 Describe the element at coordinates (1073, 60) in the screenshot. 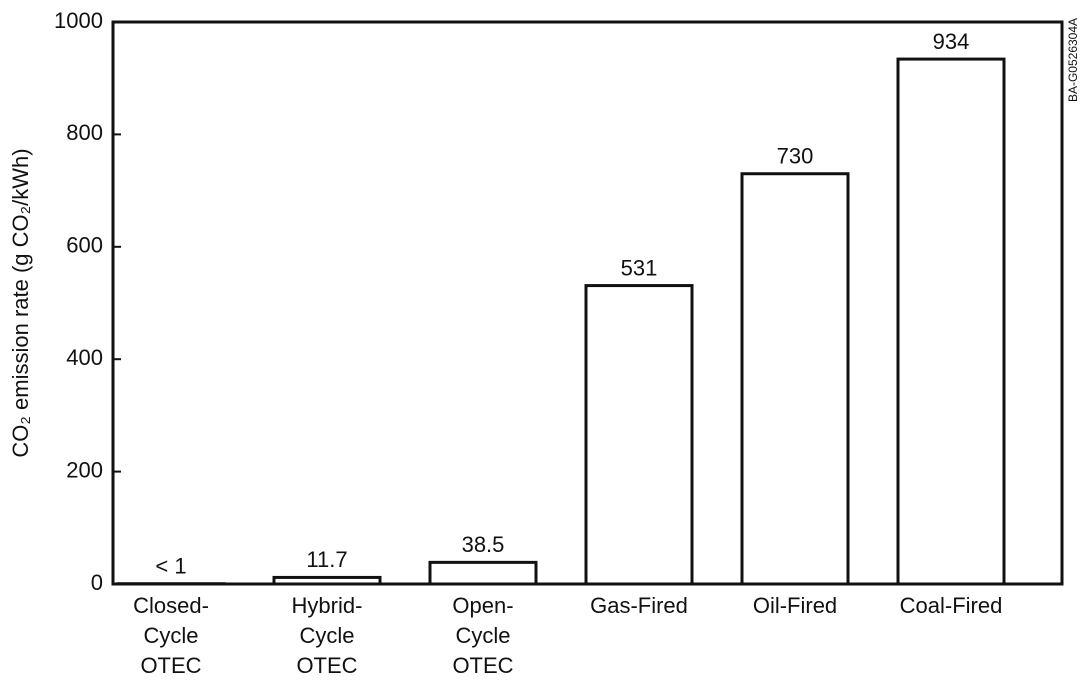

I see `side-note: BA-G0526304A` at that location.